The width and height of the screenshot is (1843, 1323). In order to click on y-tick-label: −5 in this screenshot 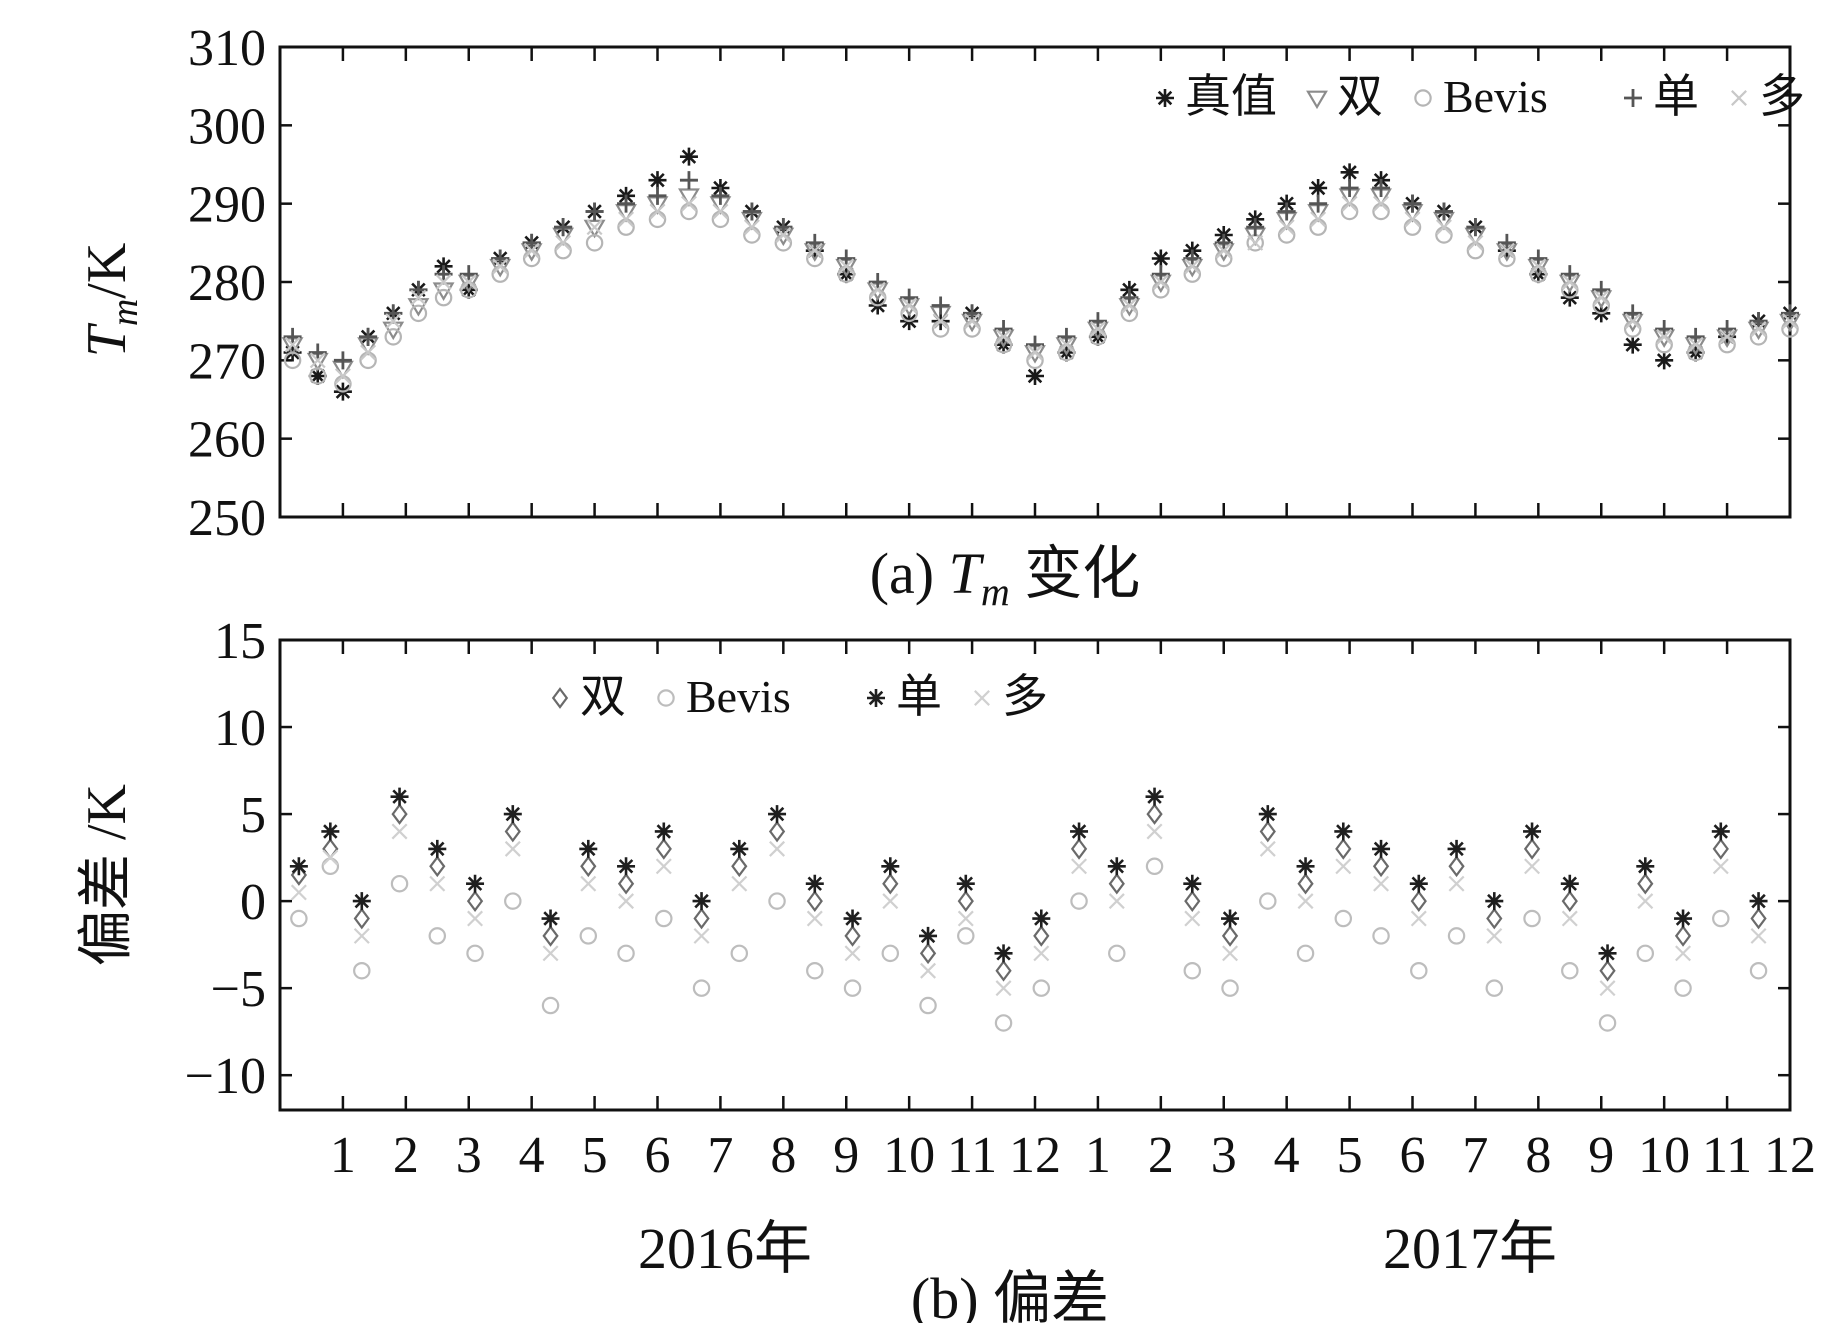, I will do `click(238, 989)`.